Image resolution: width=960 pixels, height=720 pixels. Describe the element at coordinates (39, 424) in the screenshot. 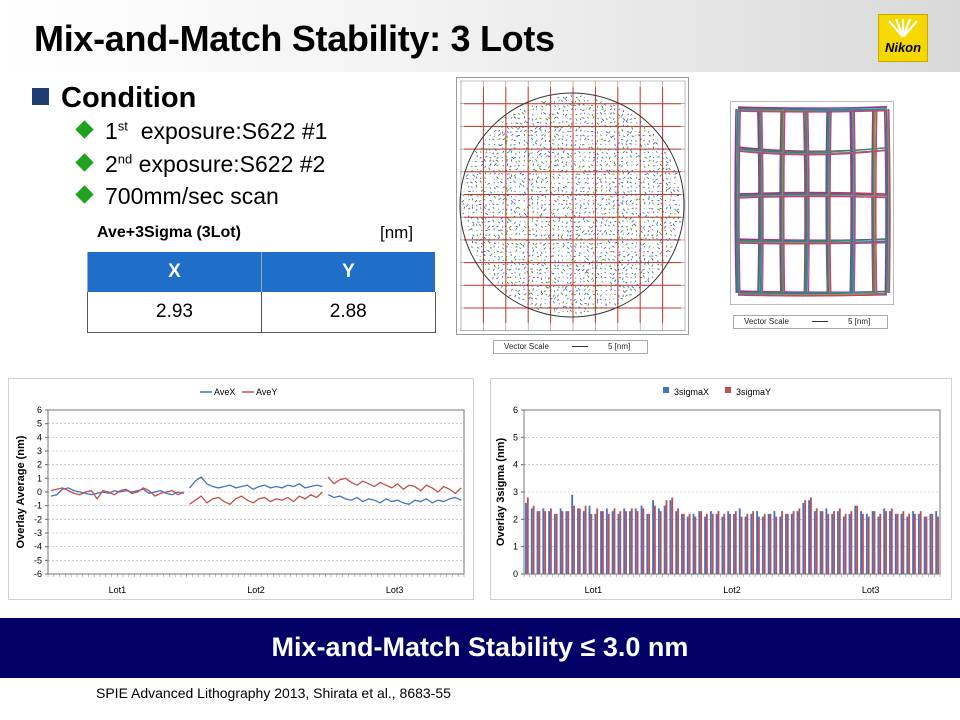

I see `y-tick-label: 5` at that location.